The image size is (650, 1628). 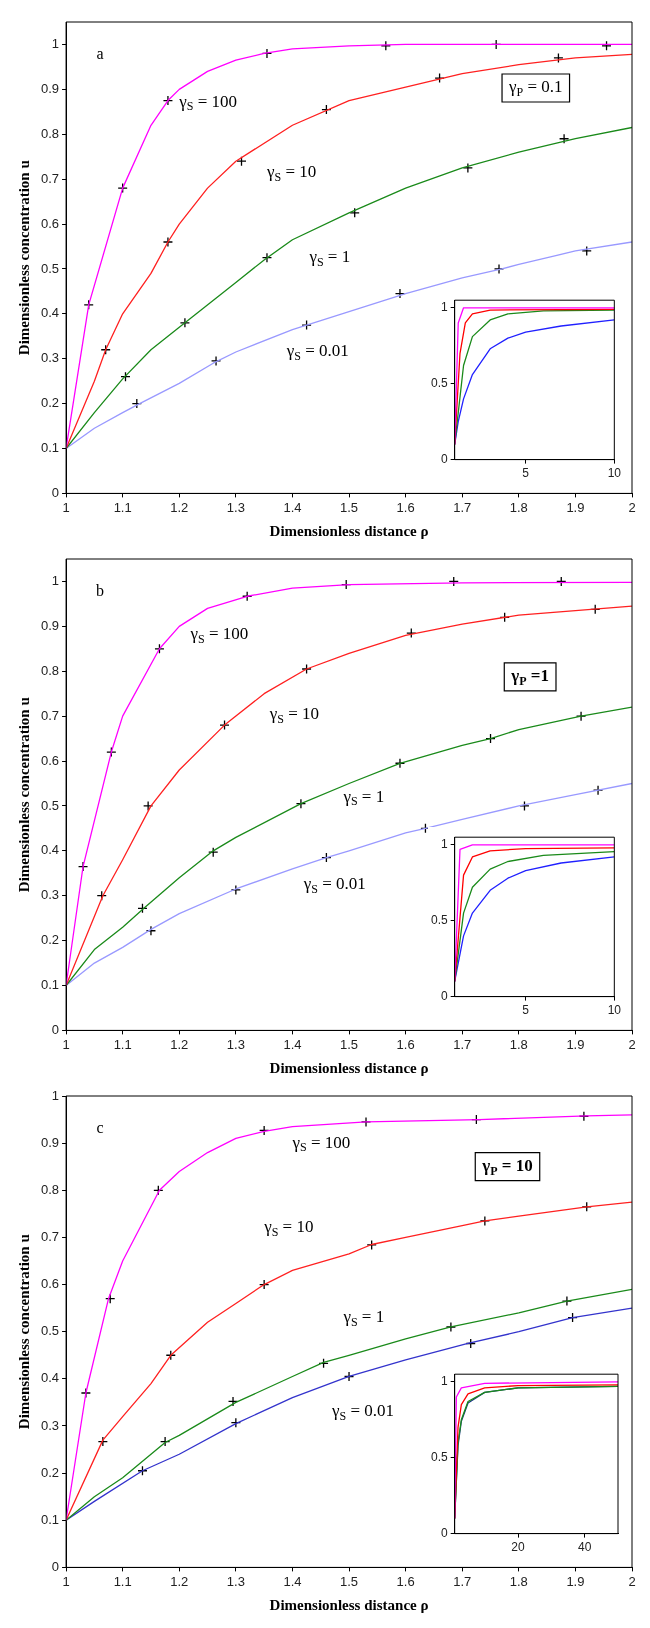 What do you see at coordinates (584, 1547) in the screenshot?
I see `x-tick-label: 40` at bounding box center [584, 1547].